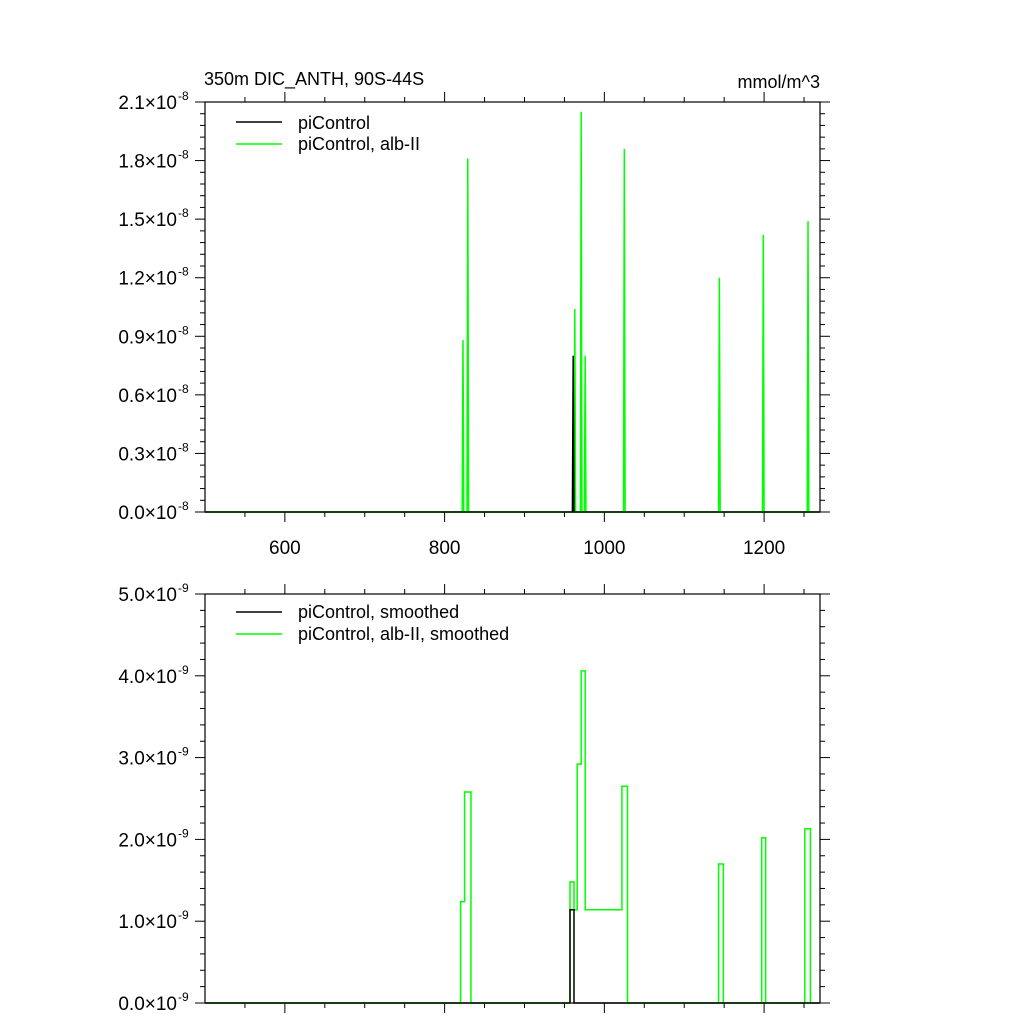 Image resolution: width=1024 pixels, height=1024 pixels. I want to click on top-legend: piControl piControl, alb-II, so click(328, 133).